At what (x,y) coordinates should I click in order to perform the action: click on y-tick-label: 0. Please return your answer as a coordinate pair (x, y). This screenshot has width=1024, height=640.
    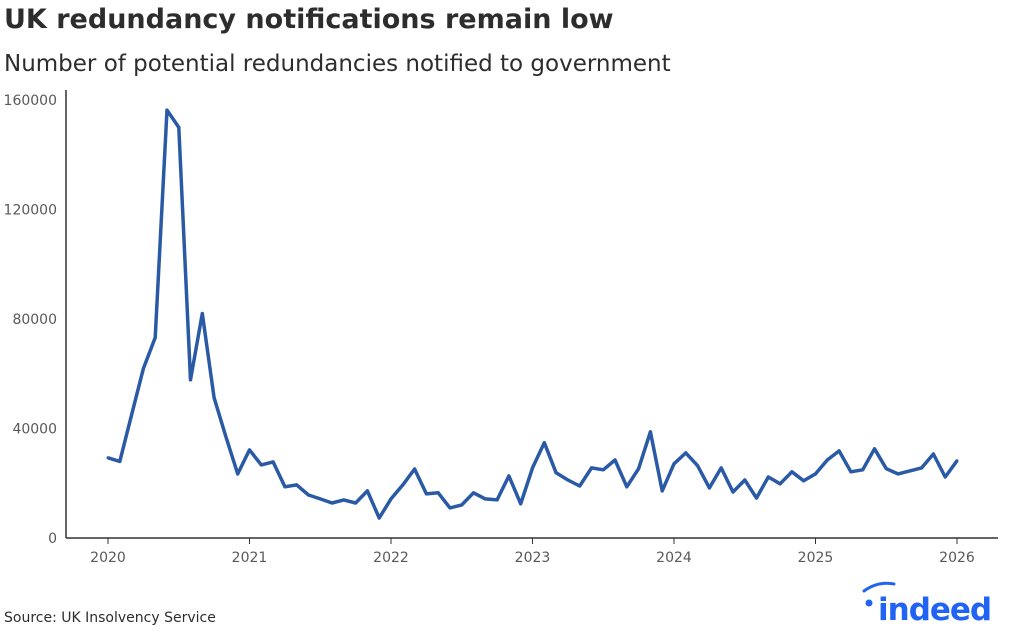
    Looking at the image, I should click on (52, 539).